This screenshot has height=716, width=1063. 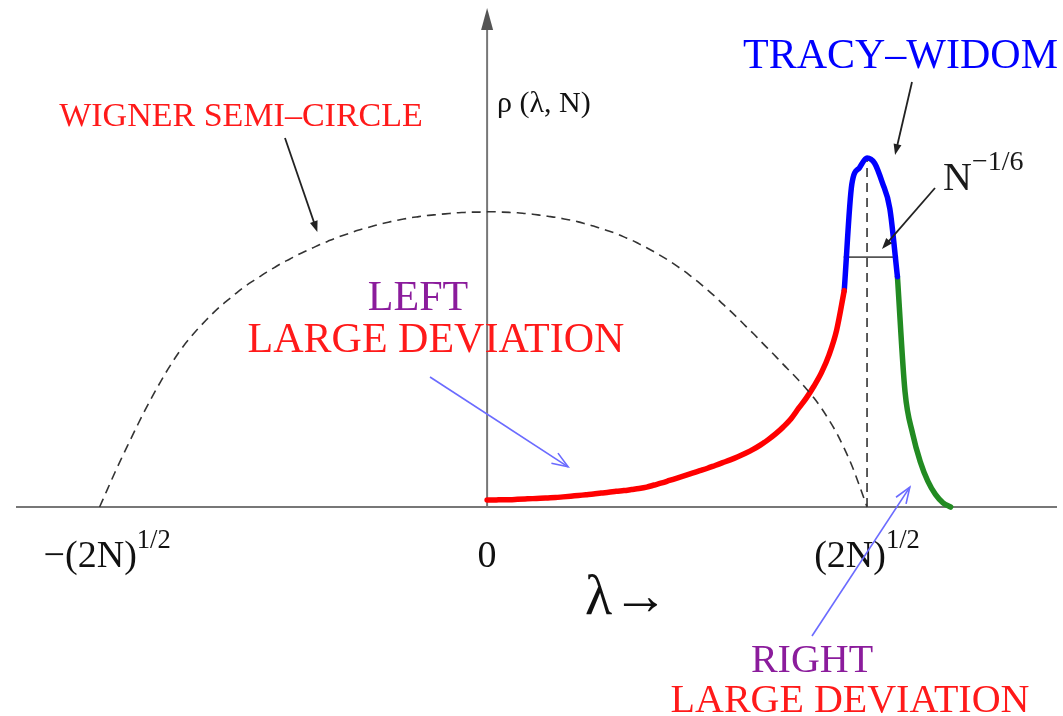 What do you see at coordinates (241, 114) in the screenshot?
I see `text: WIGNER SEMI–CIRCLE` at bounding box center [241, 114].